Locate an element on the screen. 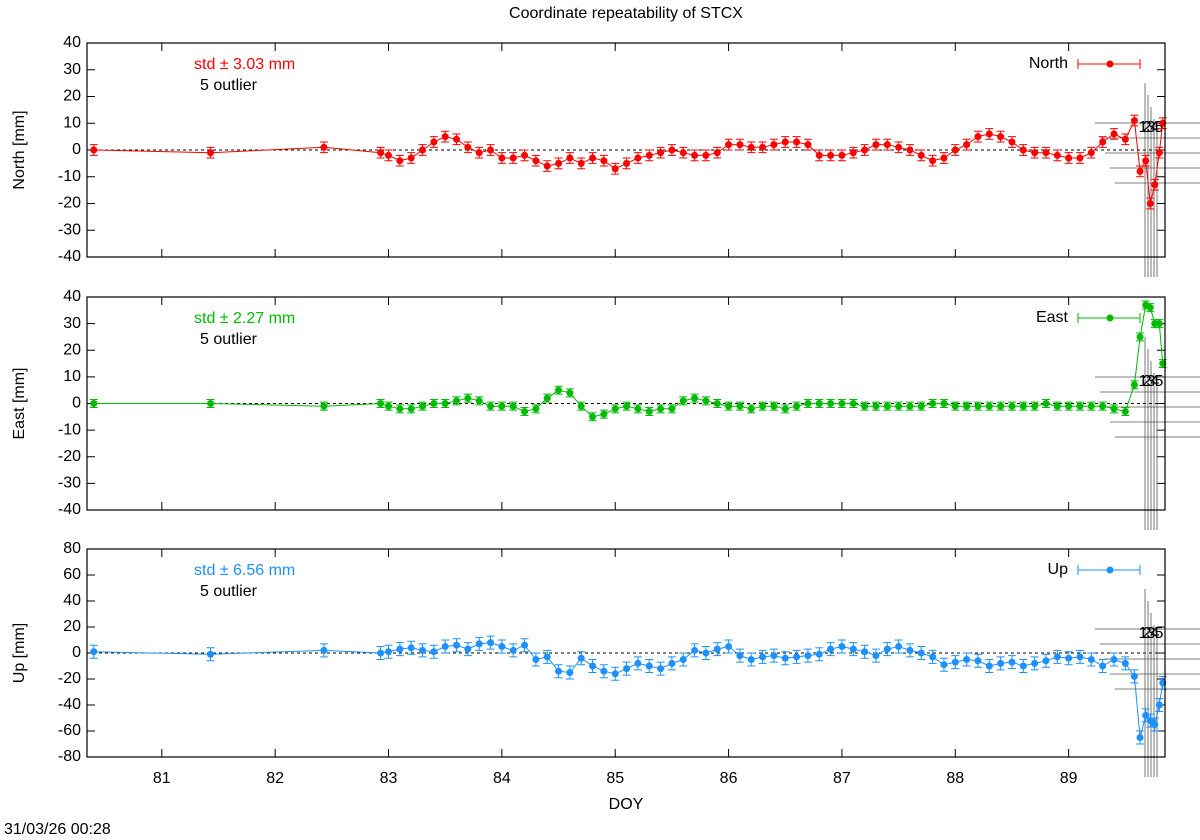 The image size is (1200, 840). y-tick-label: 10 is located at coordinates (72, 122).